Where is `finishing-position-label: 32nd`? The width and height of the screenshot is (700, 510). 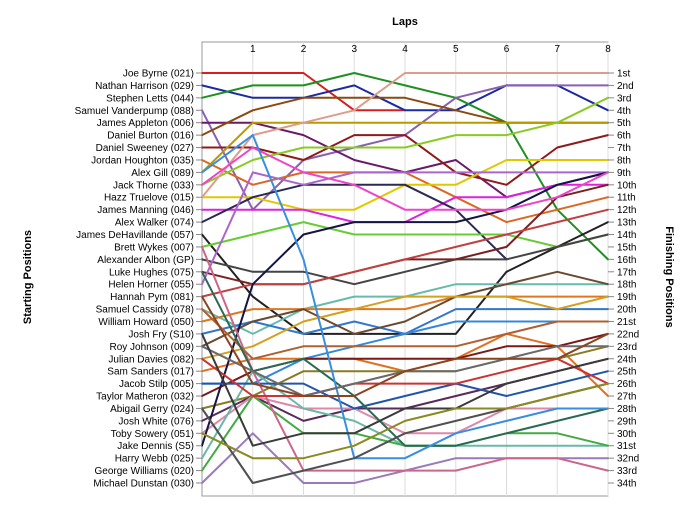 finishing-position-label: 32nd is located at coordinates (628, 459).